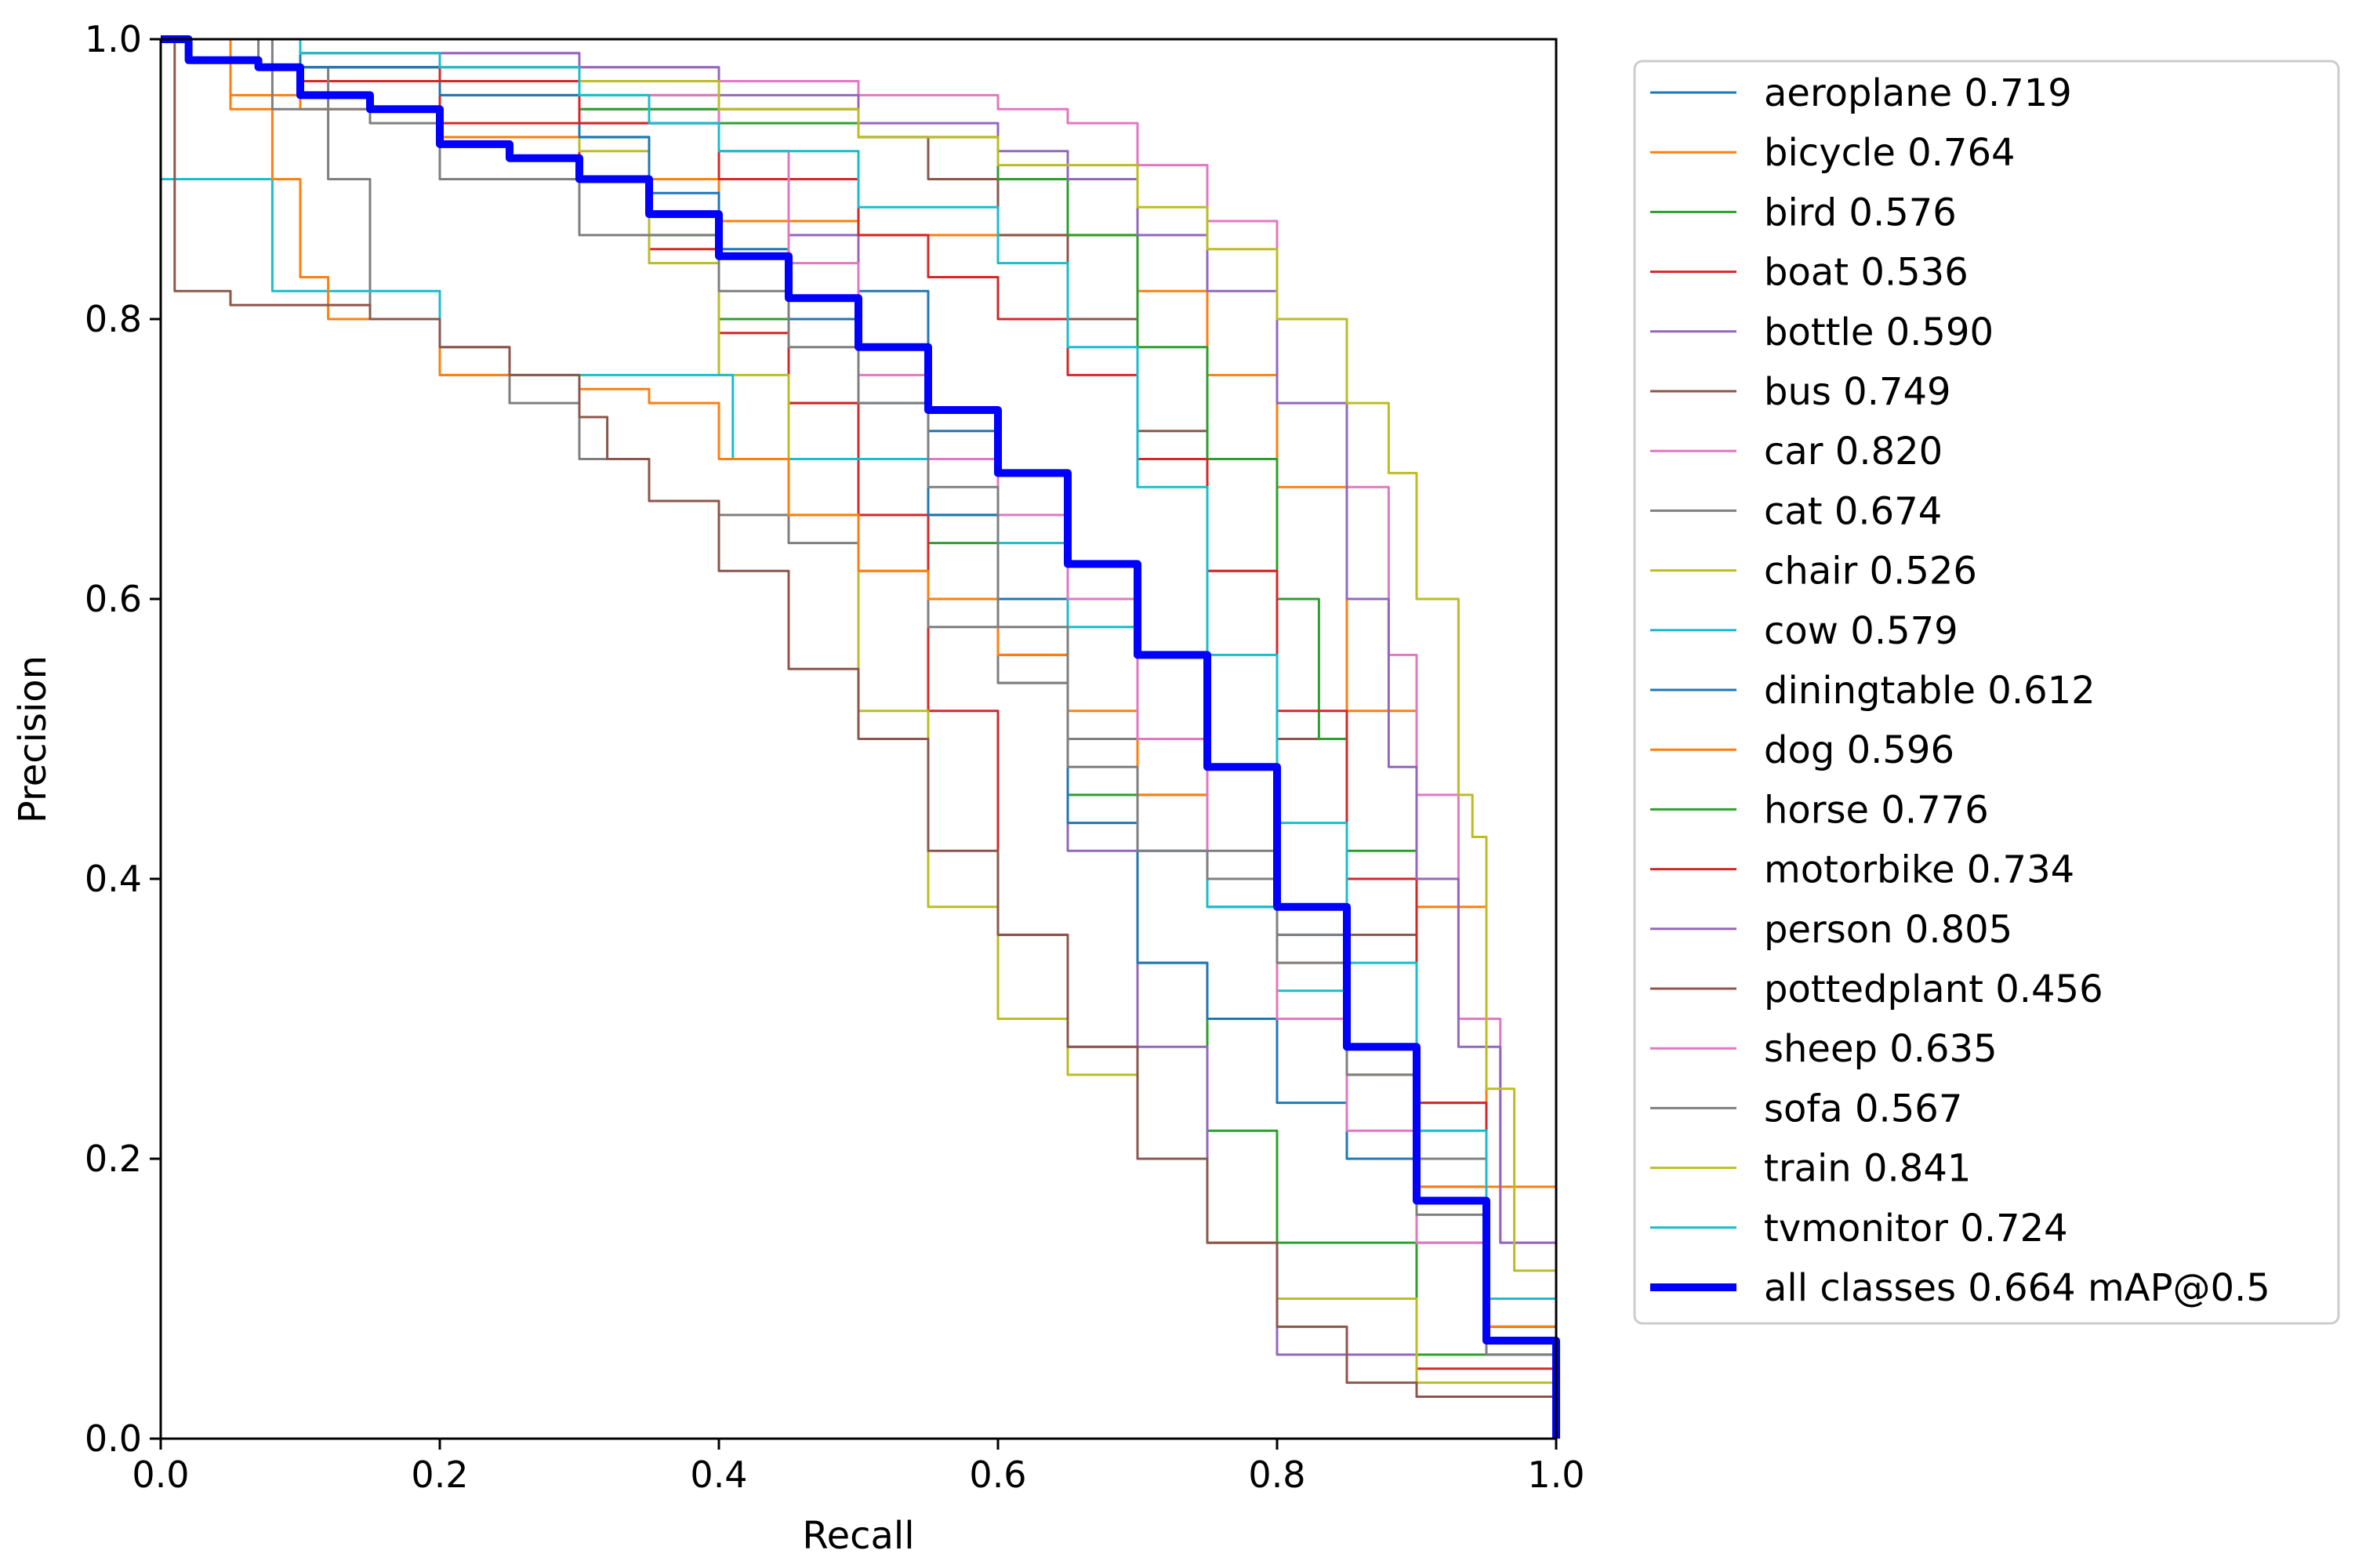 This screenshot has height=1568, width=2355. I want to click on legend-label-car: car 0.820, so click(1853, 452).